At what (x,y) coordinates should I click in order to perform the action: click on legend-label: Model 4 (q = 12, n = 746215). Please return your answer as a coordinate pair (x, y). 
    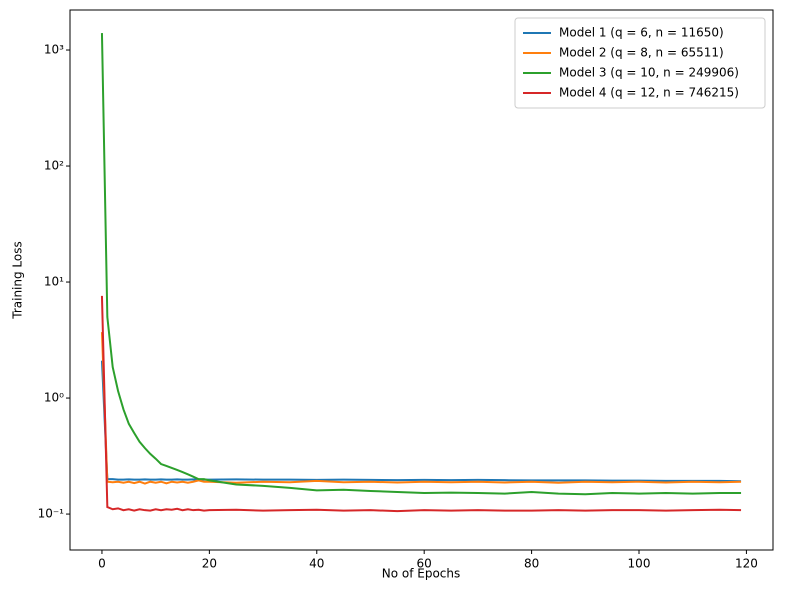
    Looking at the image, I should click on (649, 93).